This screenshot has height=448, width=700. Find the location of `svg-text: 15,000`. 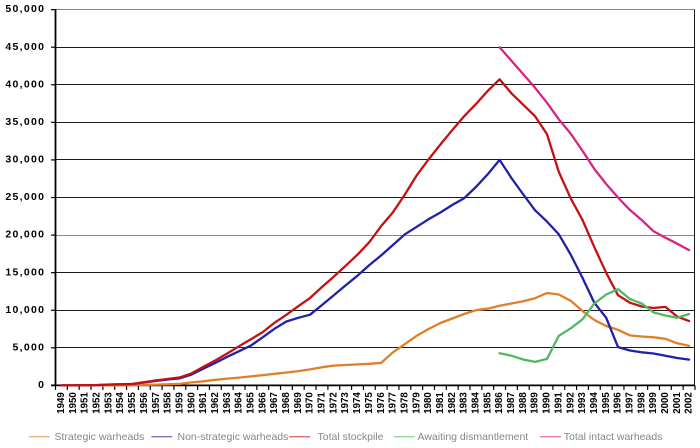

svg-text: 15,000 is located at coordinates (25, 272).